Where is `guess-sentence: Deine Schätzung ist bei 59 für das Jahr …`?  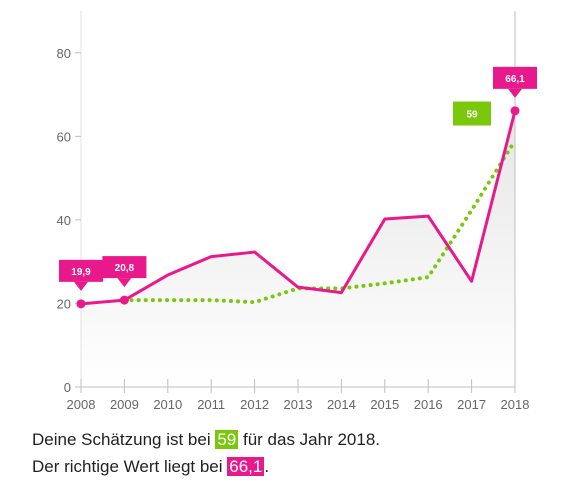
guess-sentence: Deine Schätzung ist bei 59 für das Jahr … is located at coordinates (206, 439).